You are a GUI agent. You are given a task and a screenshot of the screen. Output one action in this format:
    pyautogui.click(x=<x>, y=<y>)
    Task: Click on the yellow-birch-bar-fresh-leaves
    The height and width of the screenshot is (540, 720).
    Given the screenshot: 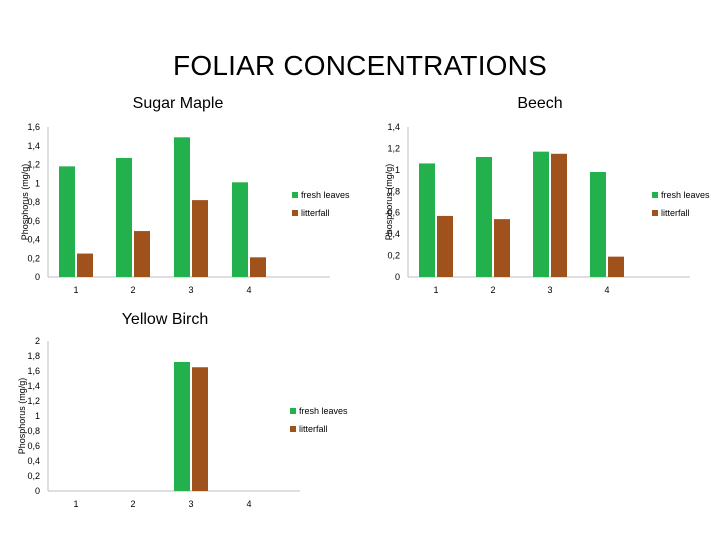 What is the action you would take?
    pyautogui.click(x=182, y=426)
    